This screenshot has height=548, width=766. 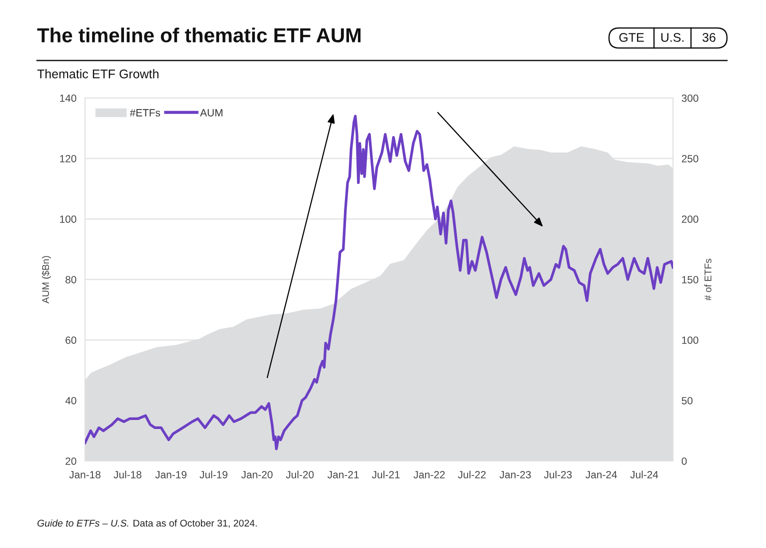 I want to click on y2-tick-label: 250, so click(x=690, y=158).